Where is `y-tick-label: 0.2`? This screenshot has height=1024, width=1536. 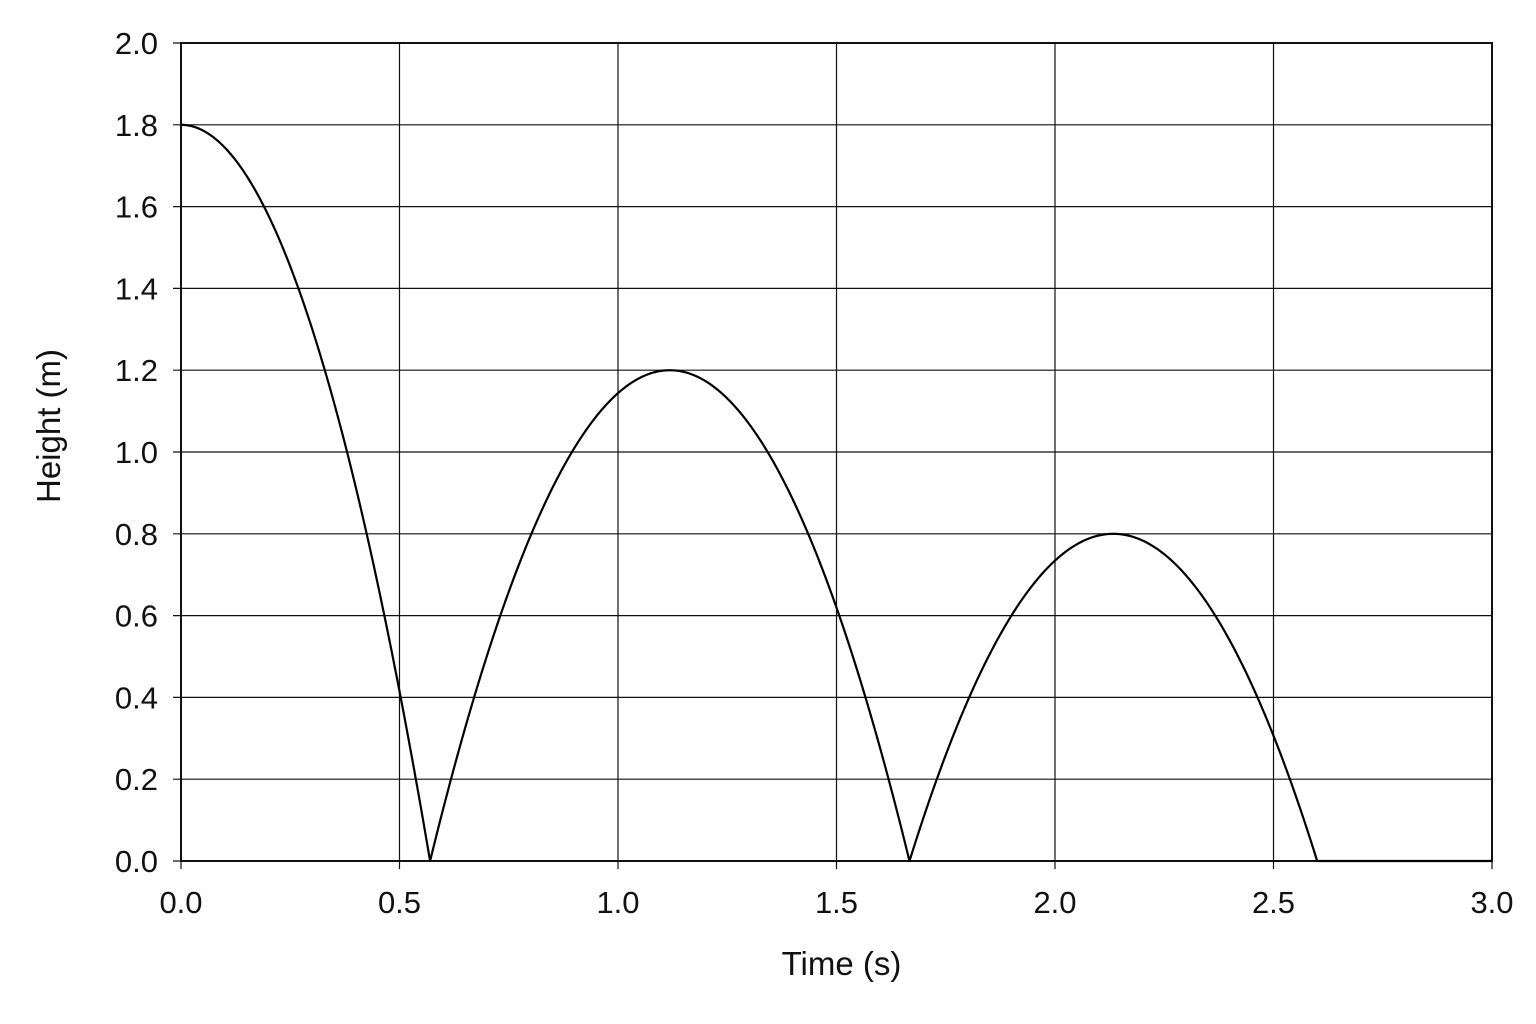
y-tick-label: 0.2 is located at coordinates (136, 779).